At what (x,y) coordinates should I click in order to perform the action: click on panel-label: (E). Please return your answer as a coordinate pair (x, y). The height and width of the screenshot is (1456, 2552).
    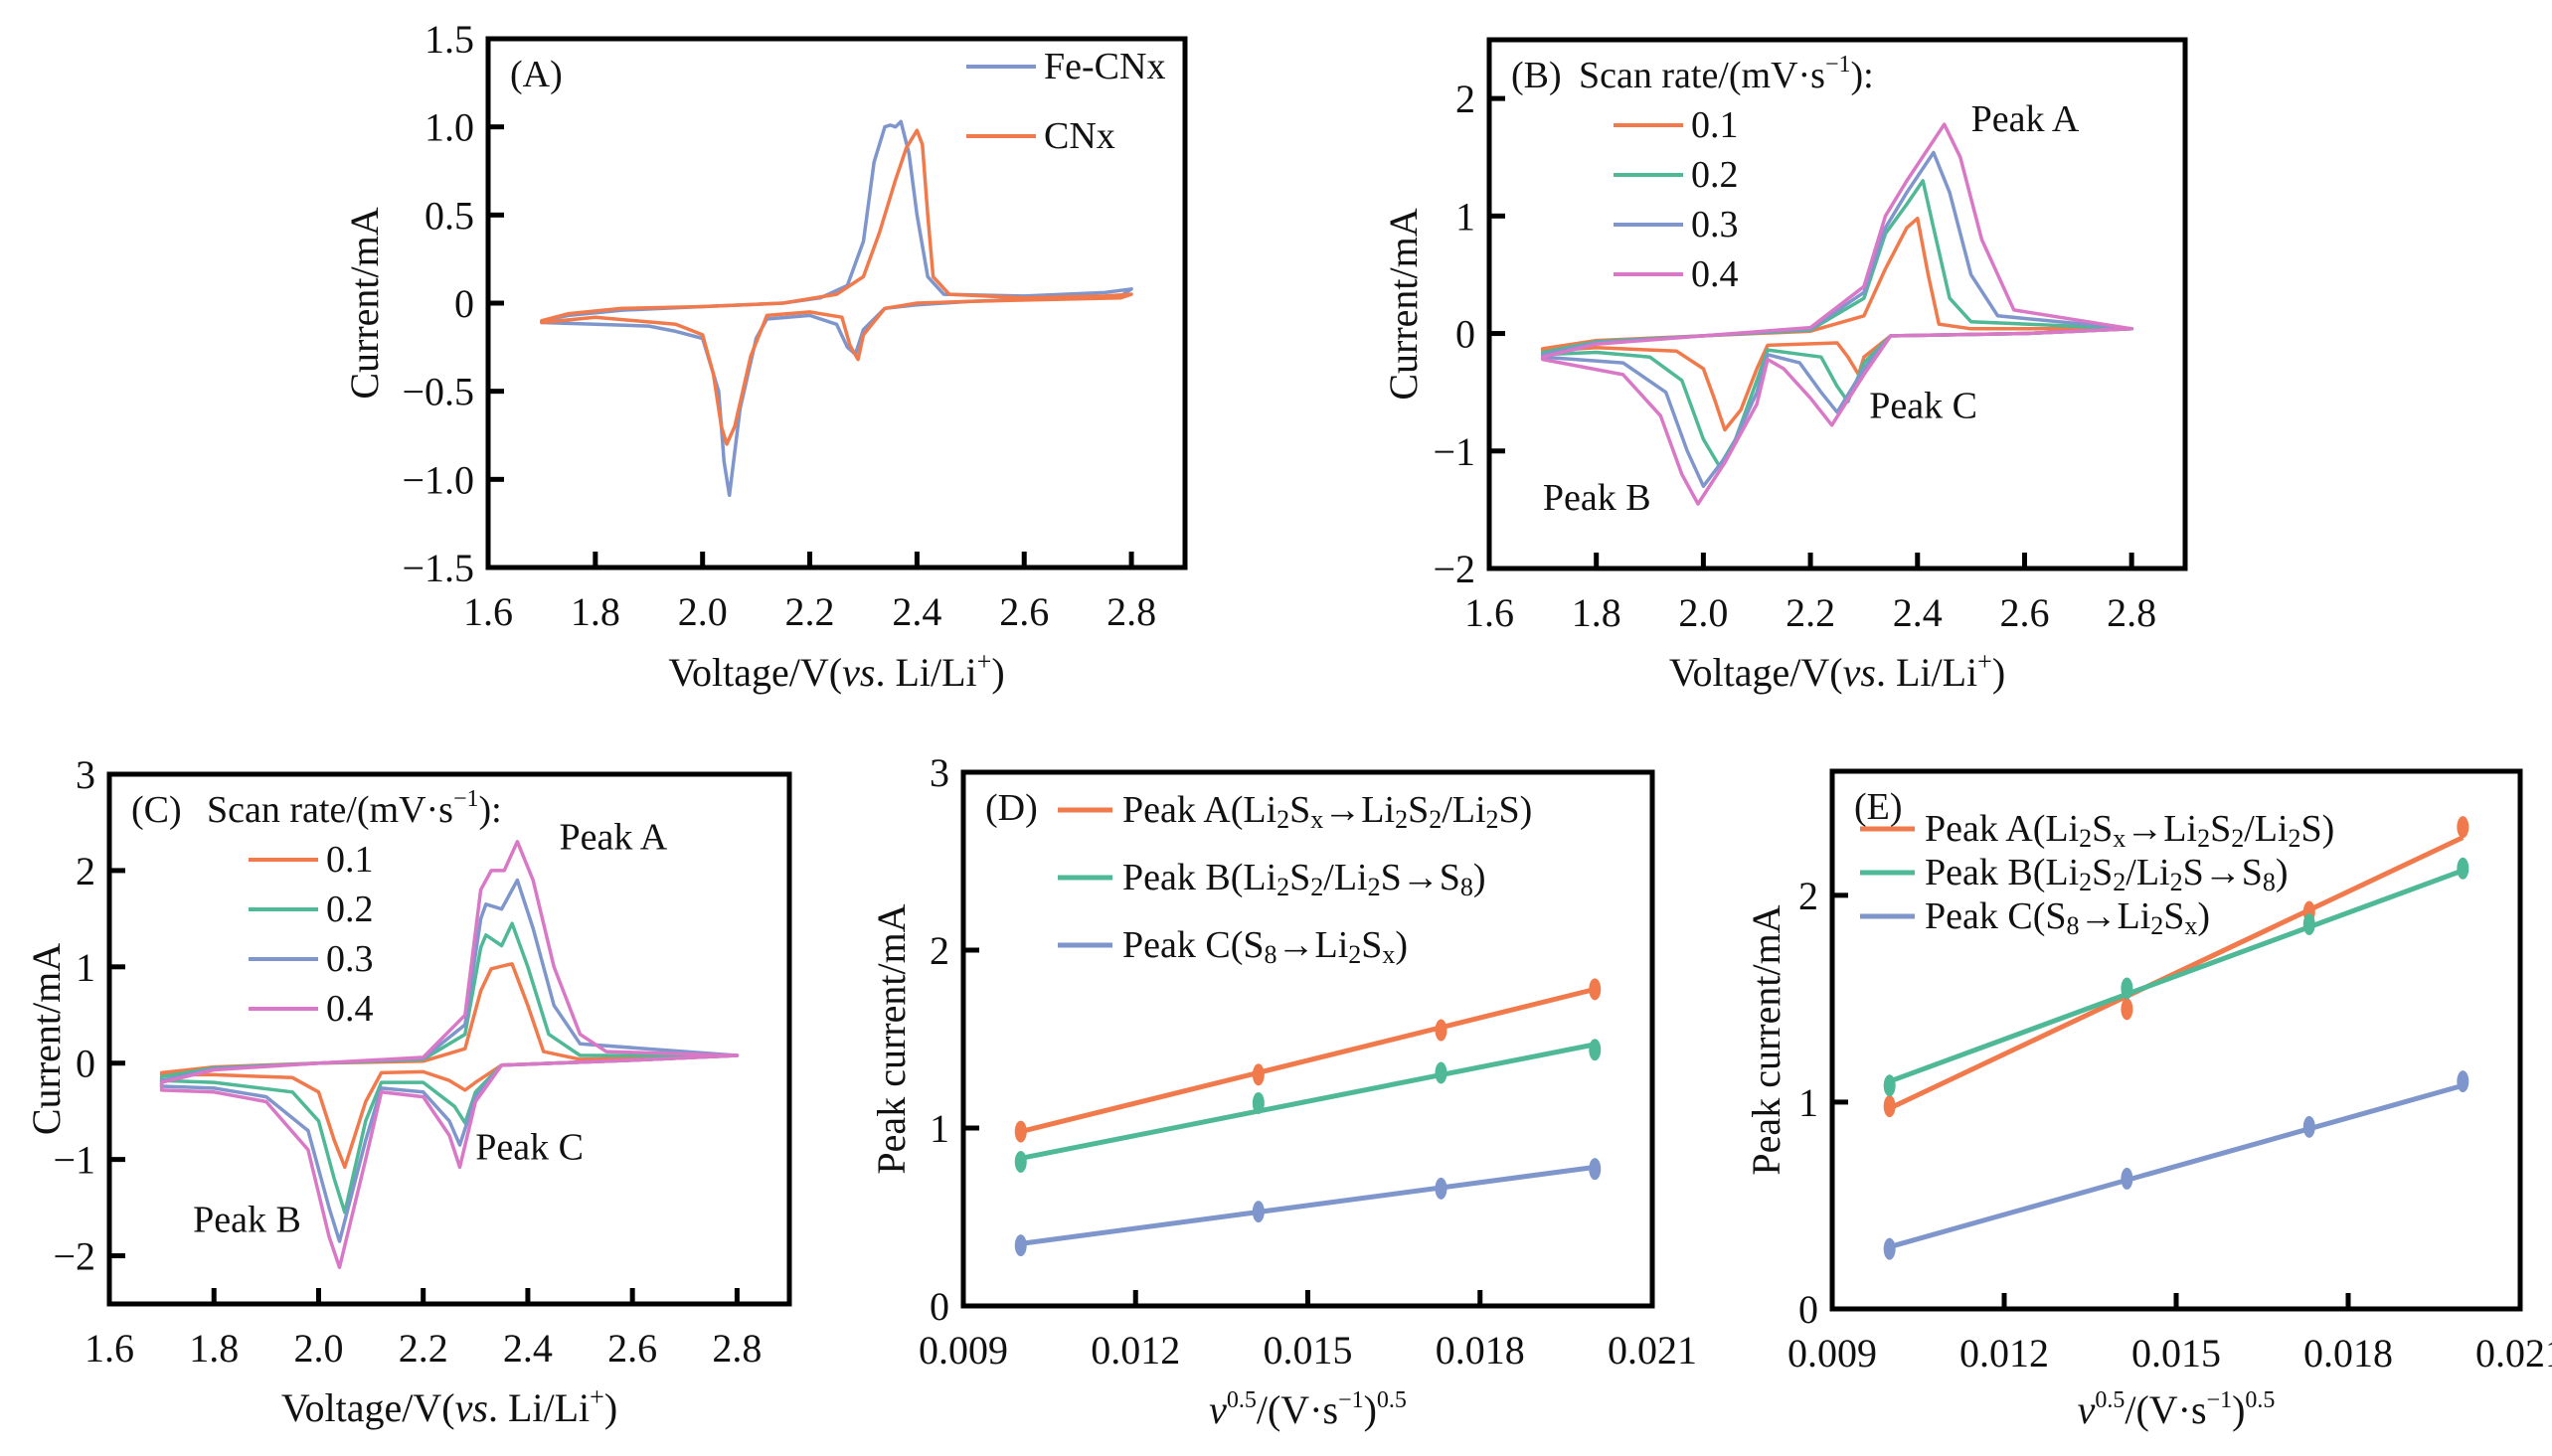
    Looking at the image, I should click on (1879, 807).